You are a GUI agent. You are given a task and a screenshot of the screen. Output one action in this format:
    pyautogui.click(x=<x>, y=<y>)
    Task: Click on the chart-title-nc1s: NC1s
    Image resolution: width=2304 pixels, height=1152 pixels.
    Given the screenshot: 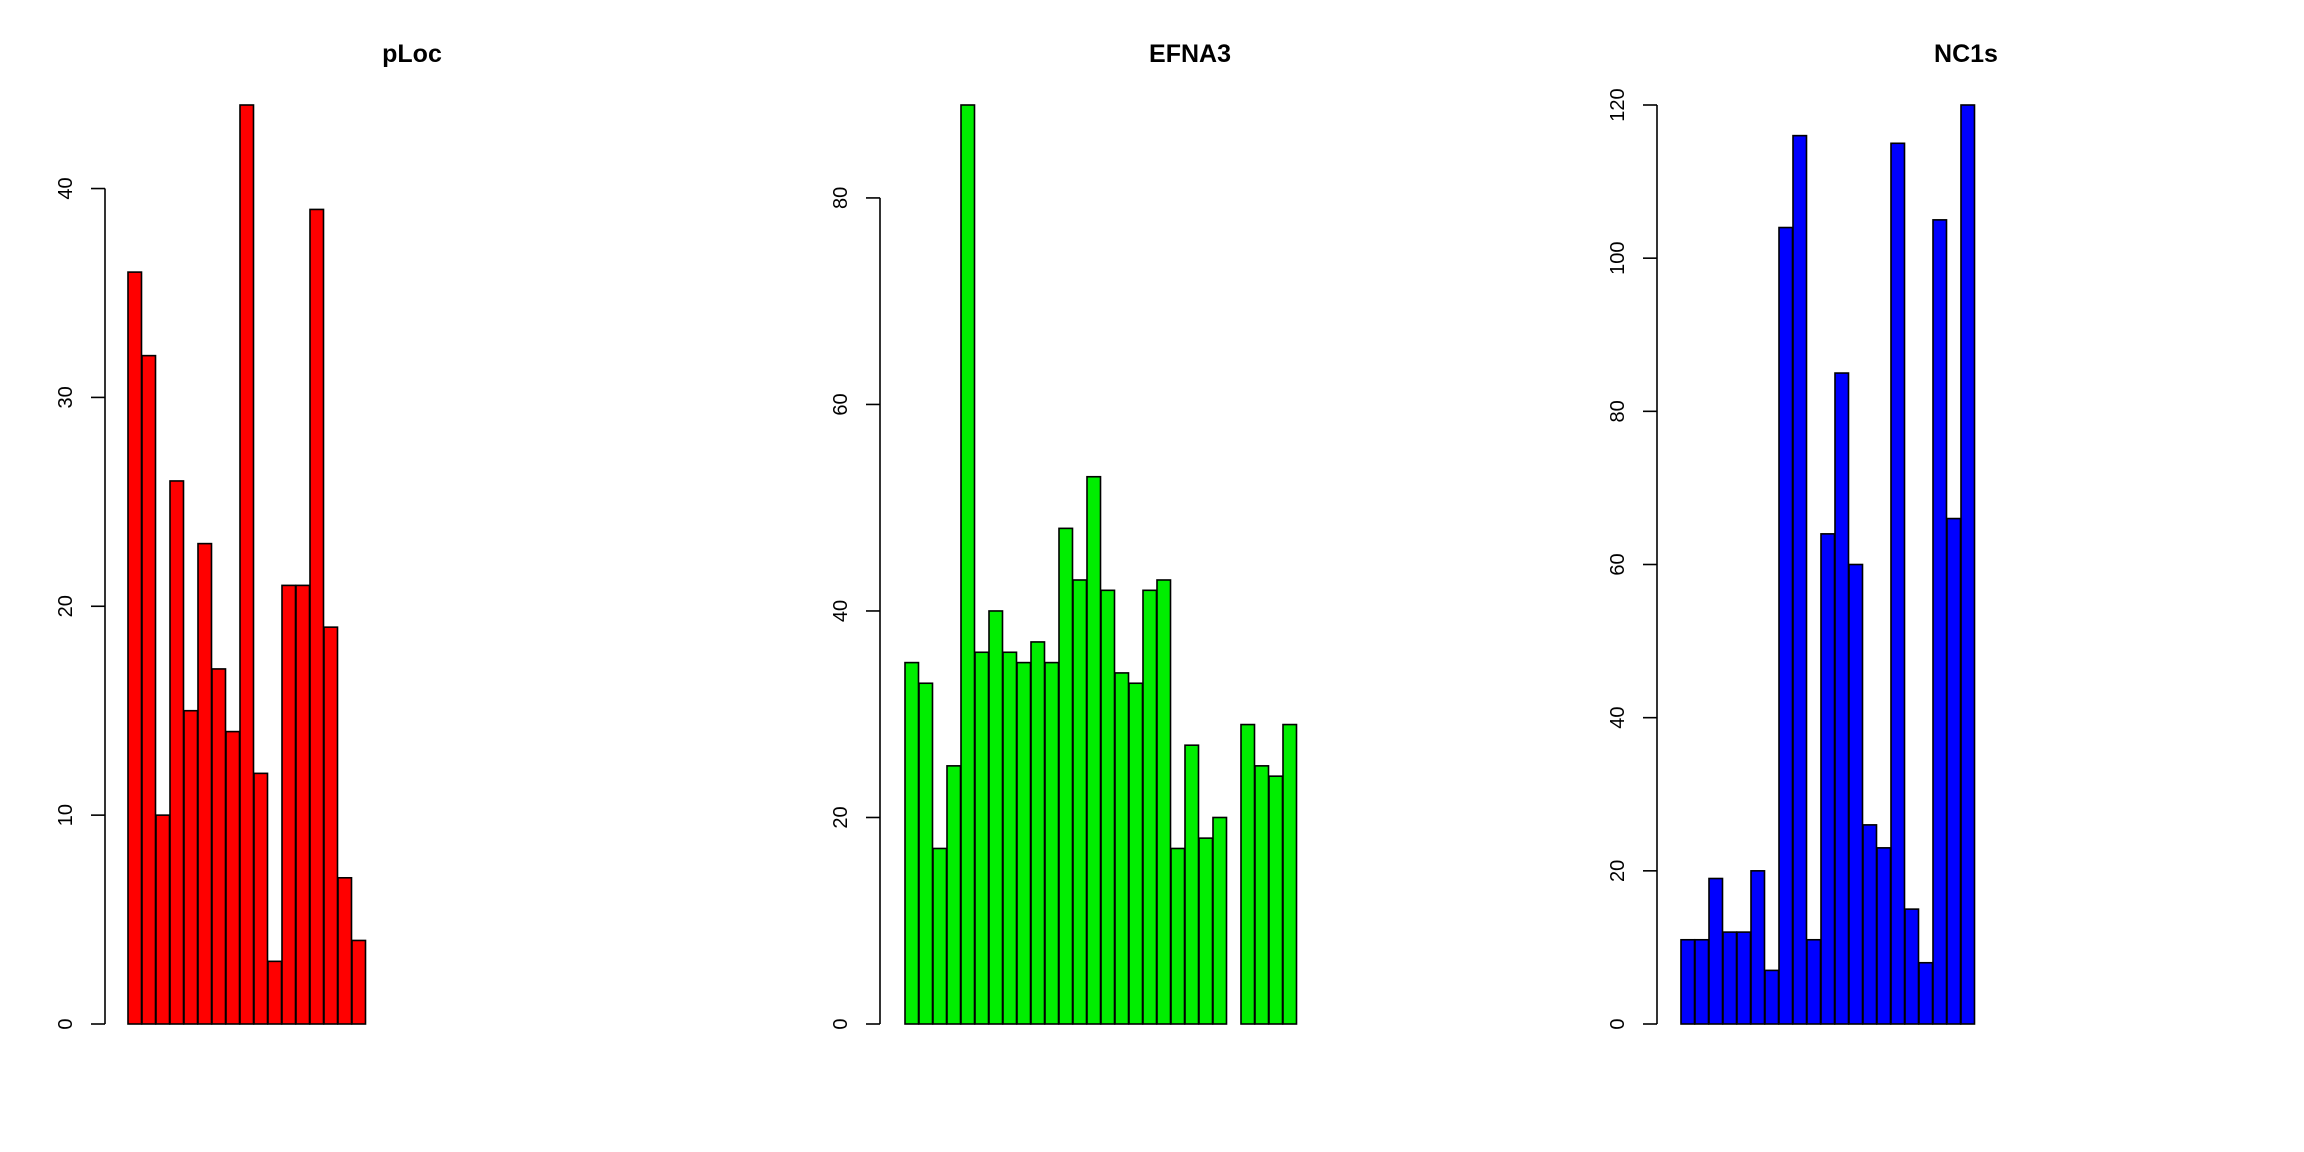 What is the action you would take?
    pyautogui.click(x=1966, y=54)
    